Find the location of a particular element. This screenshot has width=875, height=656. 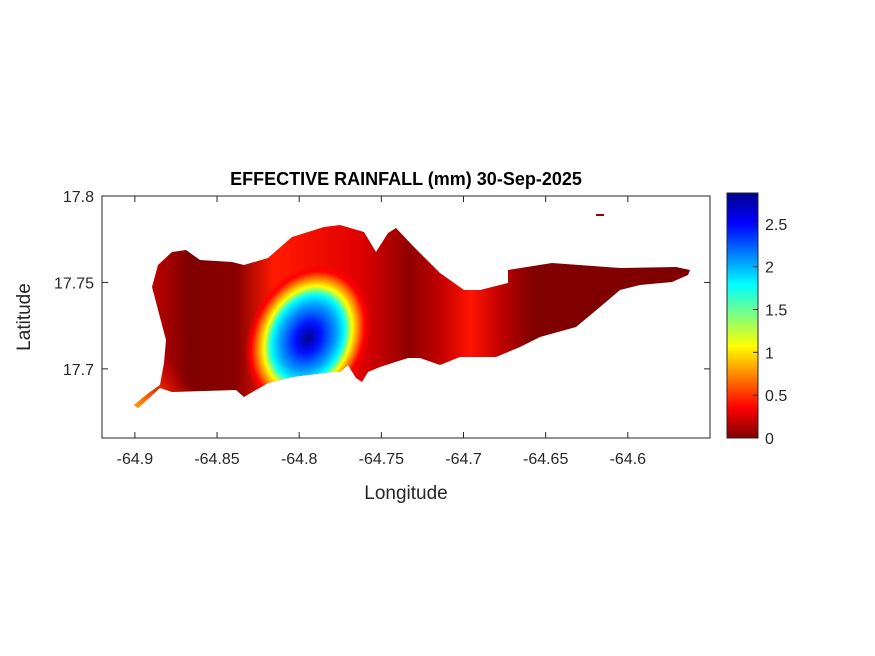

colorbar-tick-label: 2 is located at coordinates (769, 268).